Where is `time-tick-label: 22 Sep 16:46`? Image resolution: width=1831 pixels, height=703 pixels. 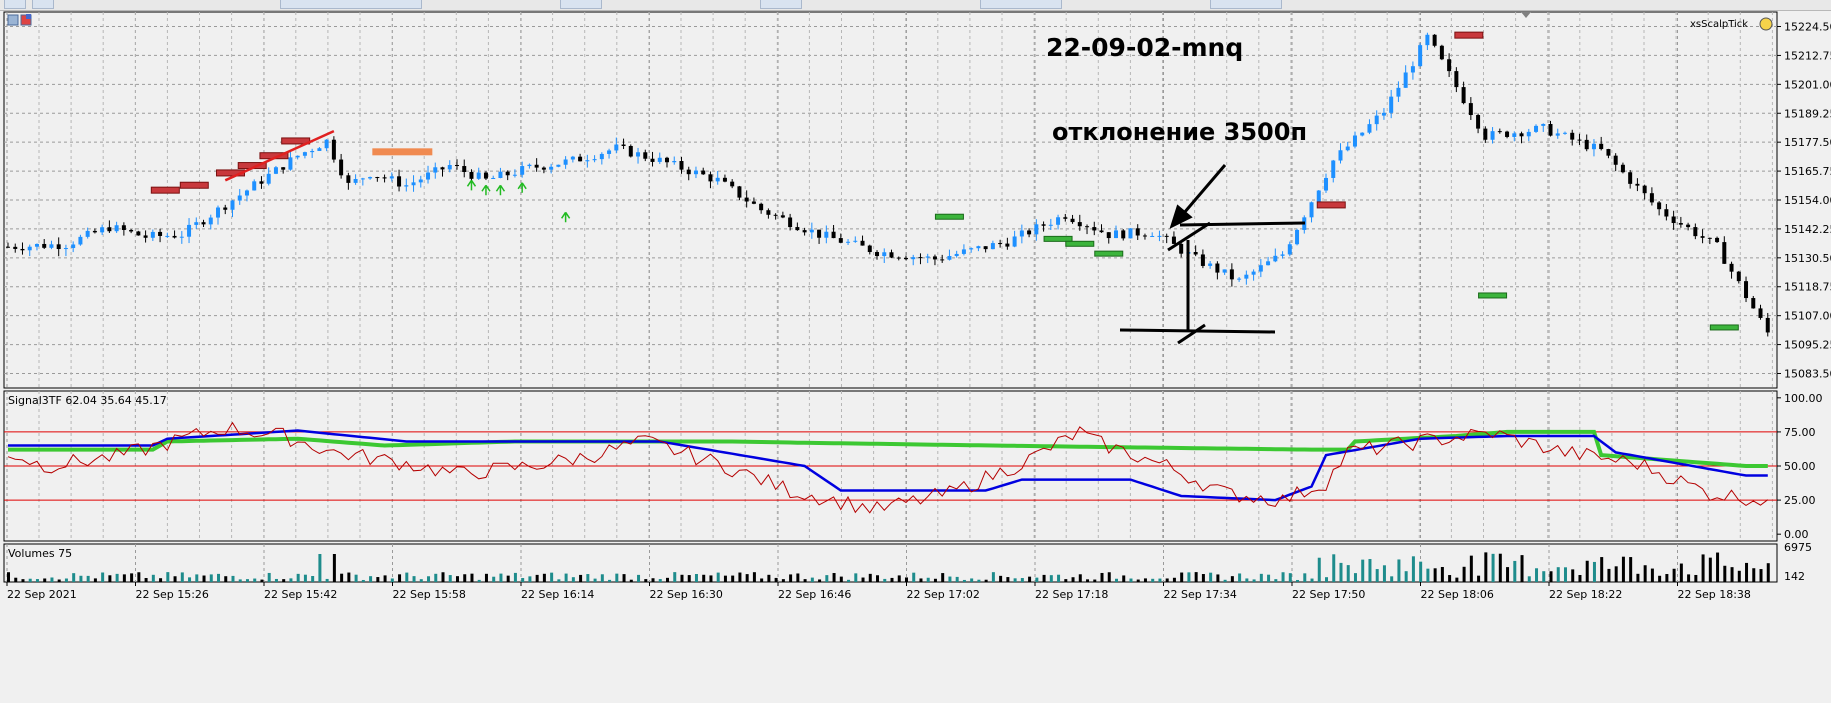 time-tick-label: 22 Sep 16:46 is located at coordinates (814, 594).